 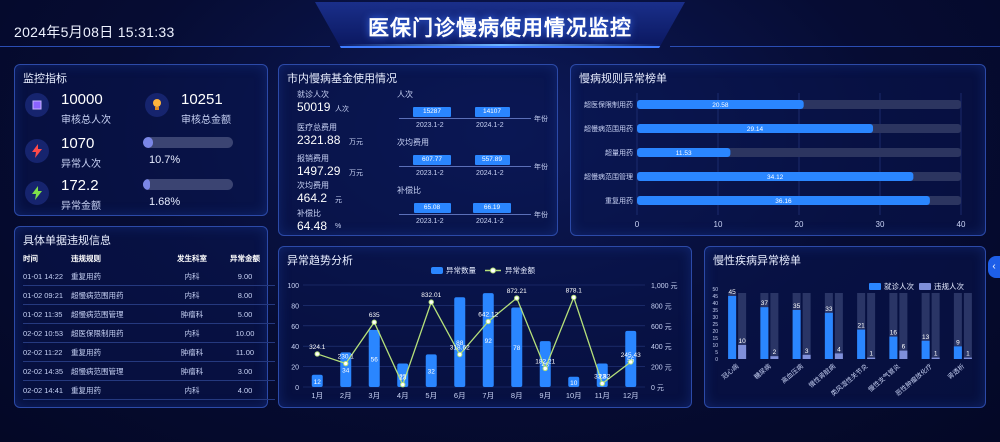 I want to click on disease-bar-label: 37, so click(x=765, y=303).